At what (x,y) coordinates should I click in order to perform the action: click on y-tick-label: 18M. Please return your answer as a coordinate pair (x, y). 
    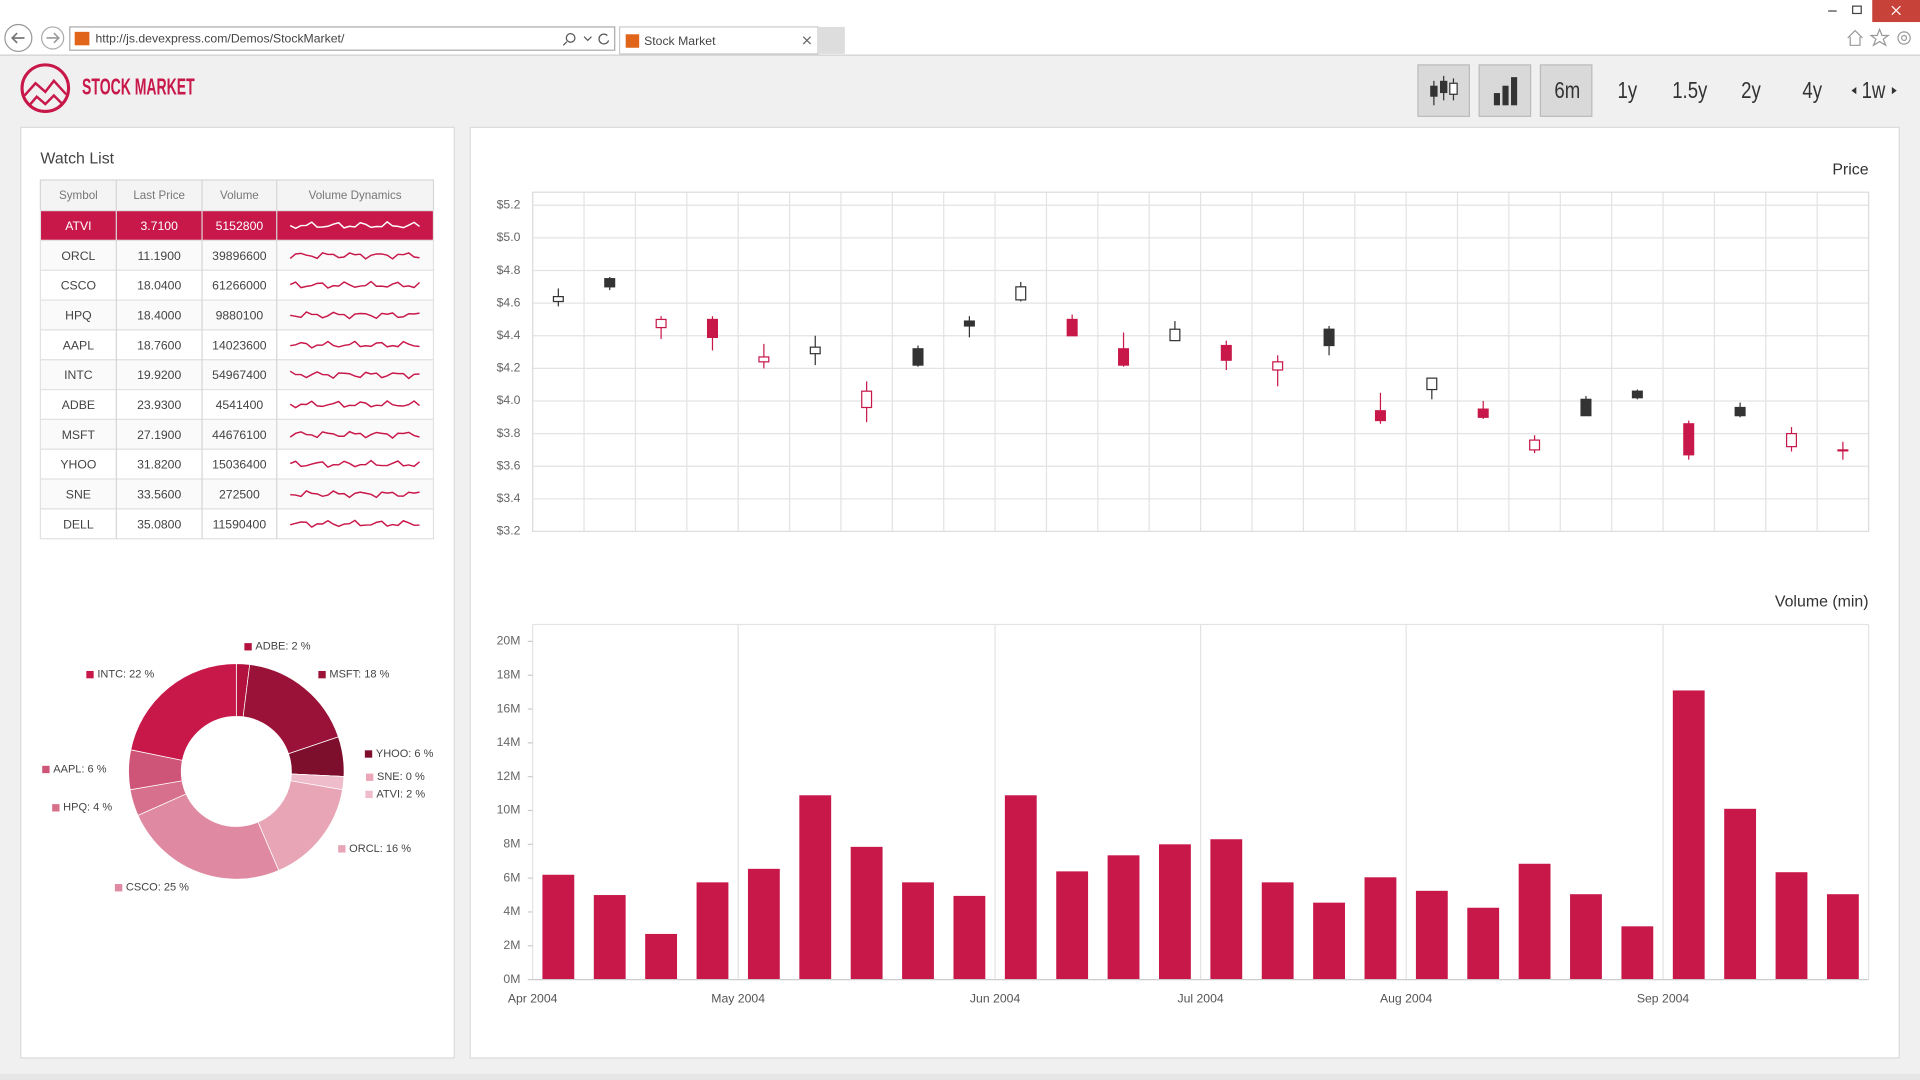
    Looking at the image, I should click on (509, 674).